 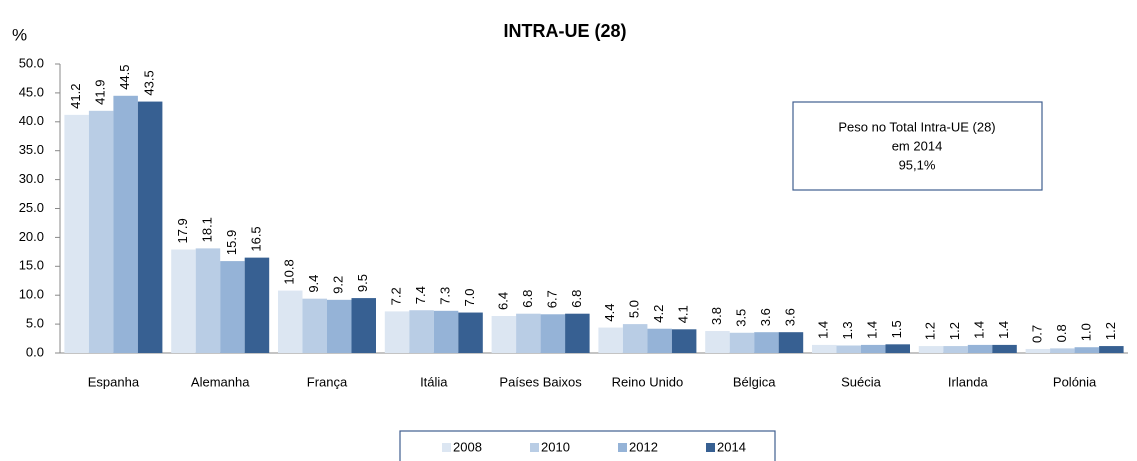 I want to click on value-label: 44.5, so click(x=124, y=76).